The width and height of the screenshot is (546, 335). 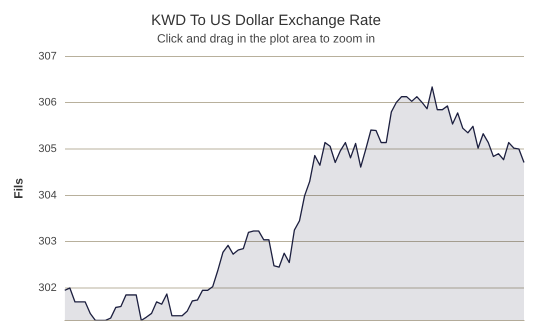 I want to click on y-tick-label: 302, so click(x=47, y=288).